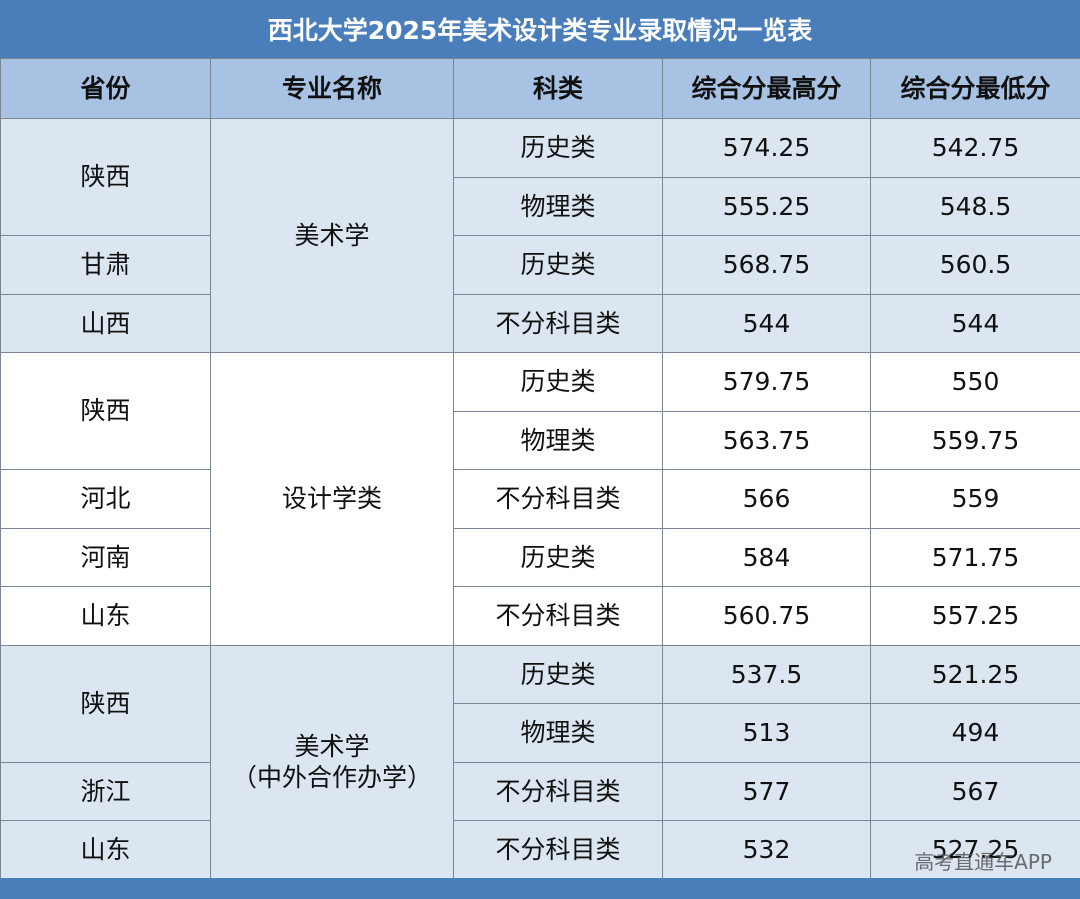  Describe the element at coordinates (975, 733) in the screenshot. I see `min-score-cell: 494` at that location.